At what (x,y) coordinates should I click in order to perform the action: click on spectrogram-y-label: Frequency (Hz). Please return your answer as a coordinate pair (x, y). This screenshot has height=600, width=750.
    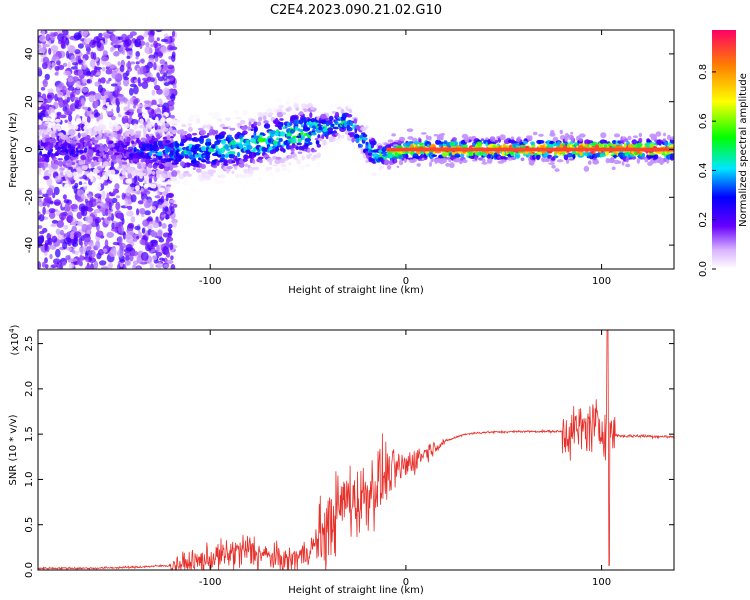
    Looking at the image, I should click on (13, 150).